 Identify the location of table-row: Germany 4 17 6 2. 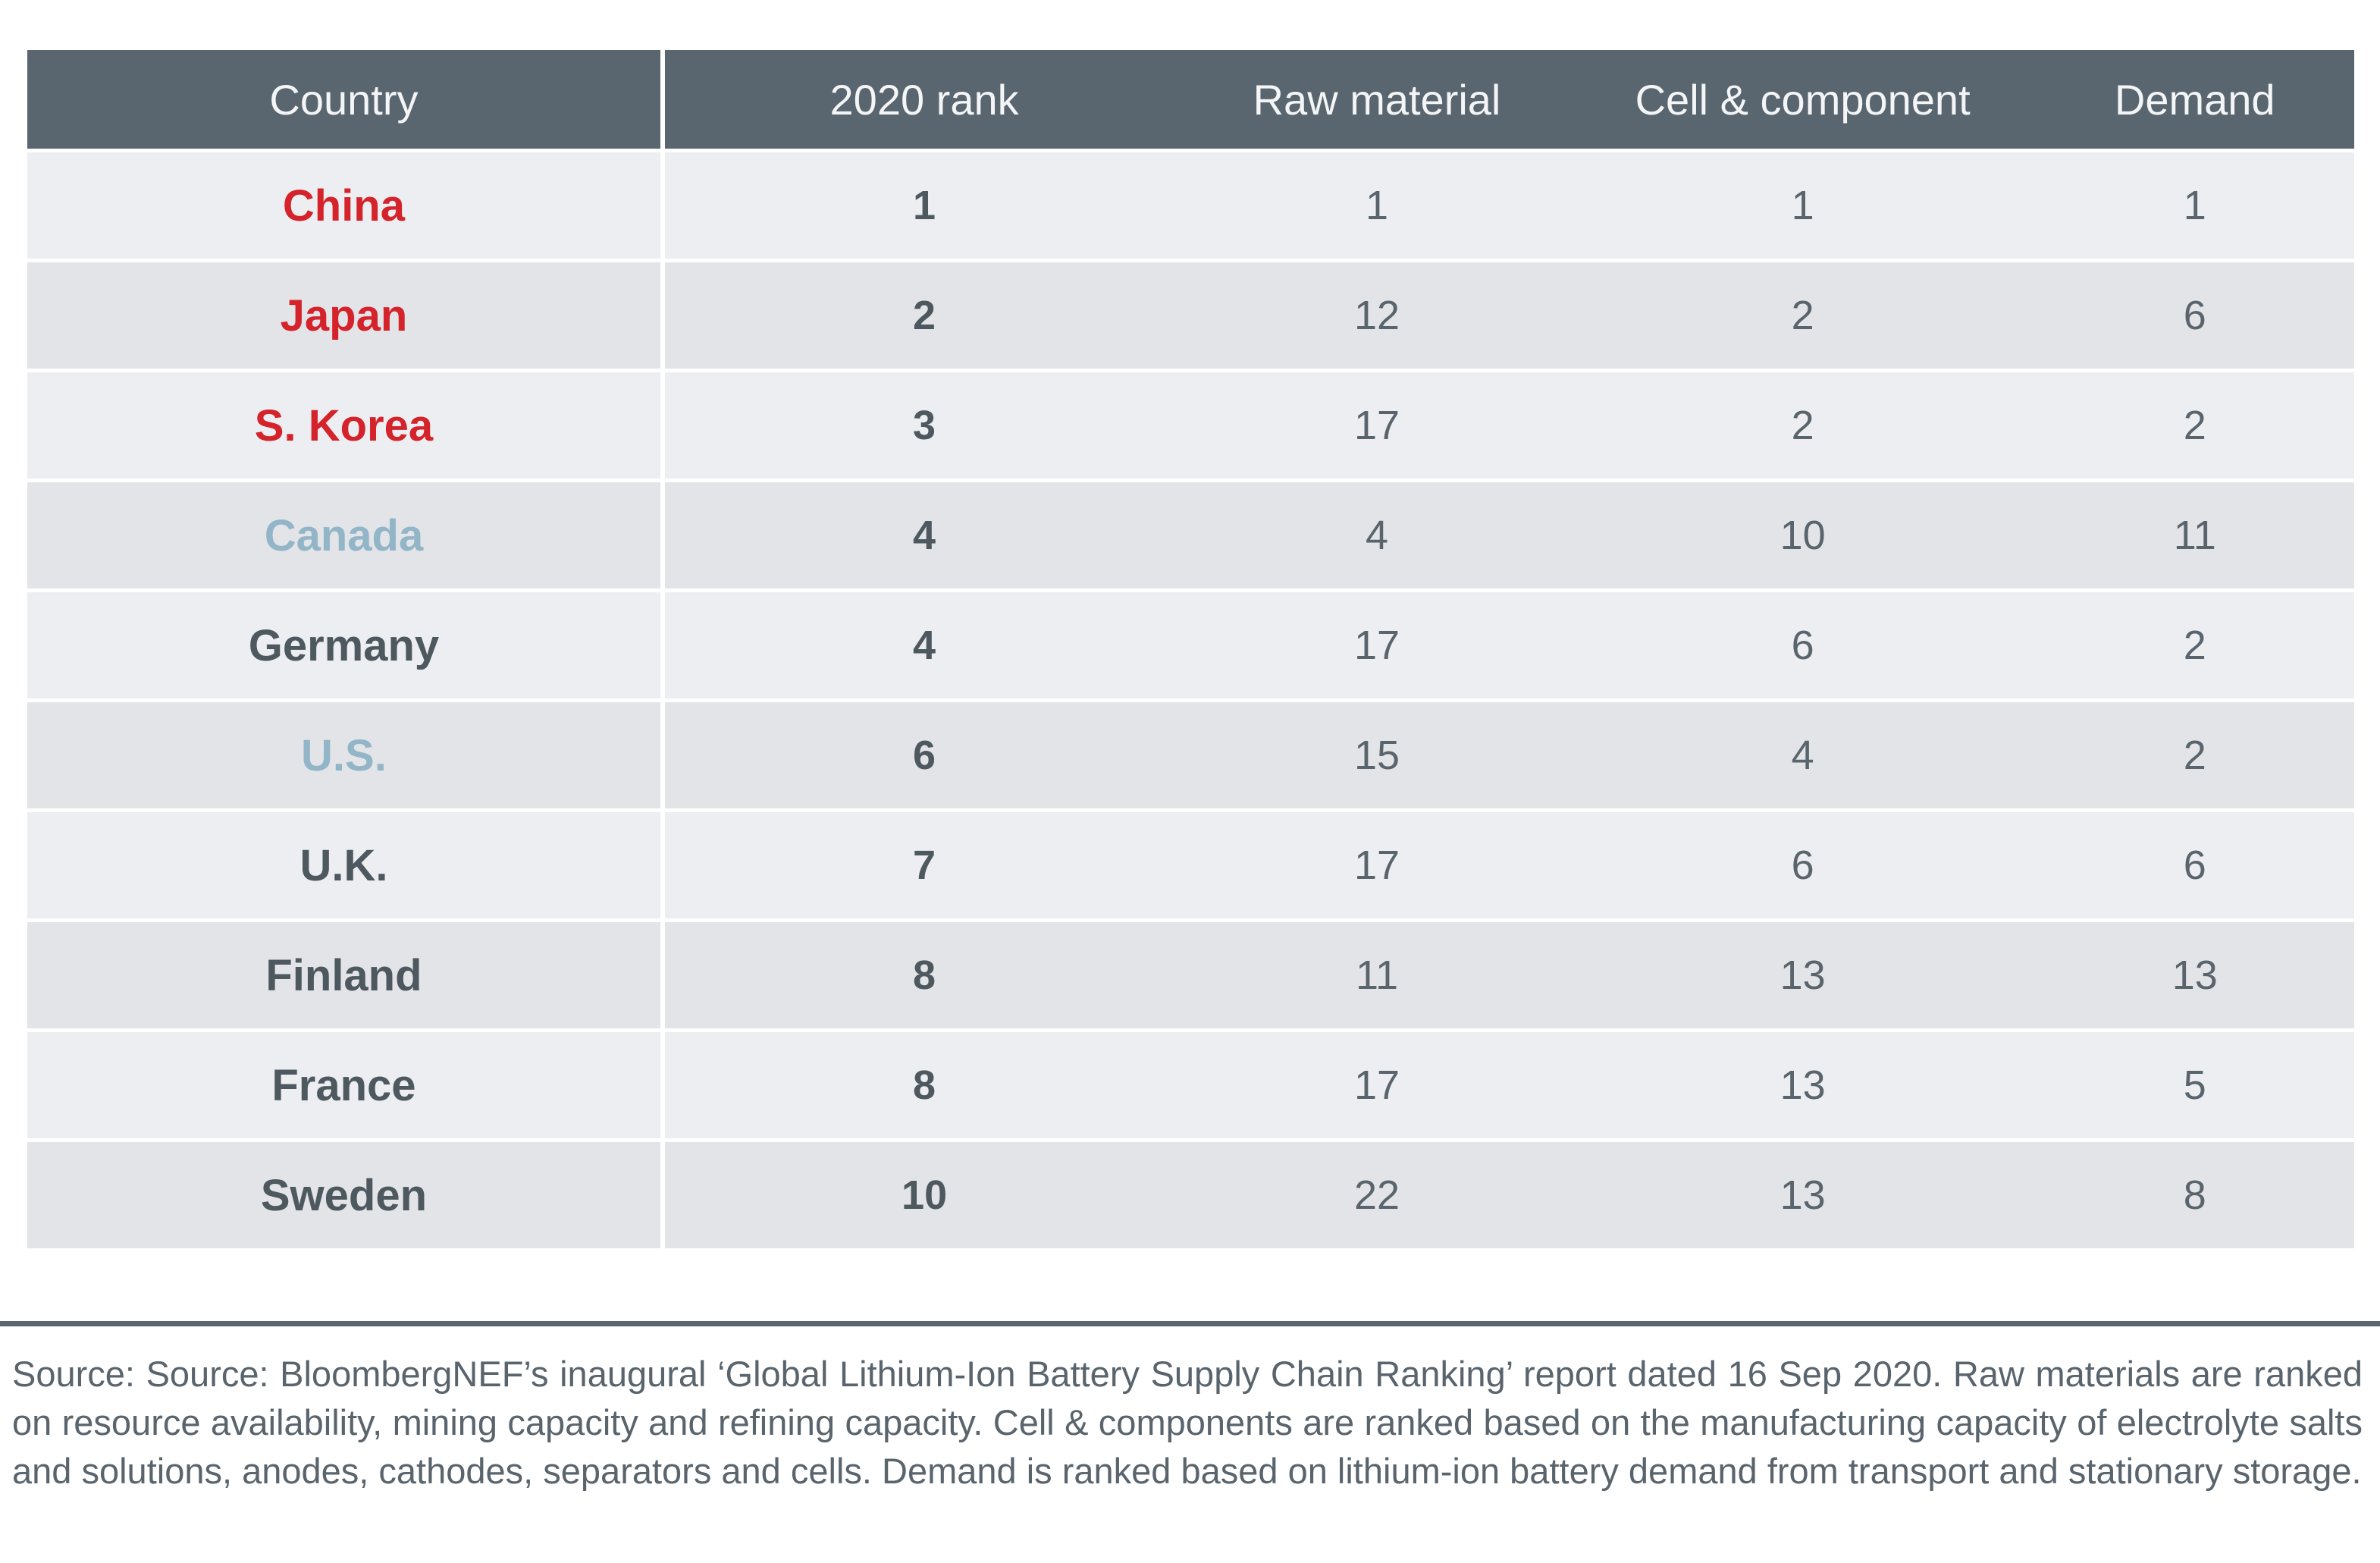
(1190, 645).